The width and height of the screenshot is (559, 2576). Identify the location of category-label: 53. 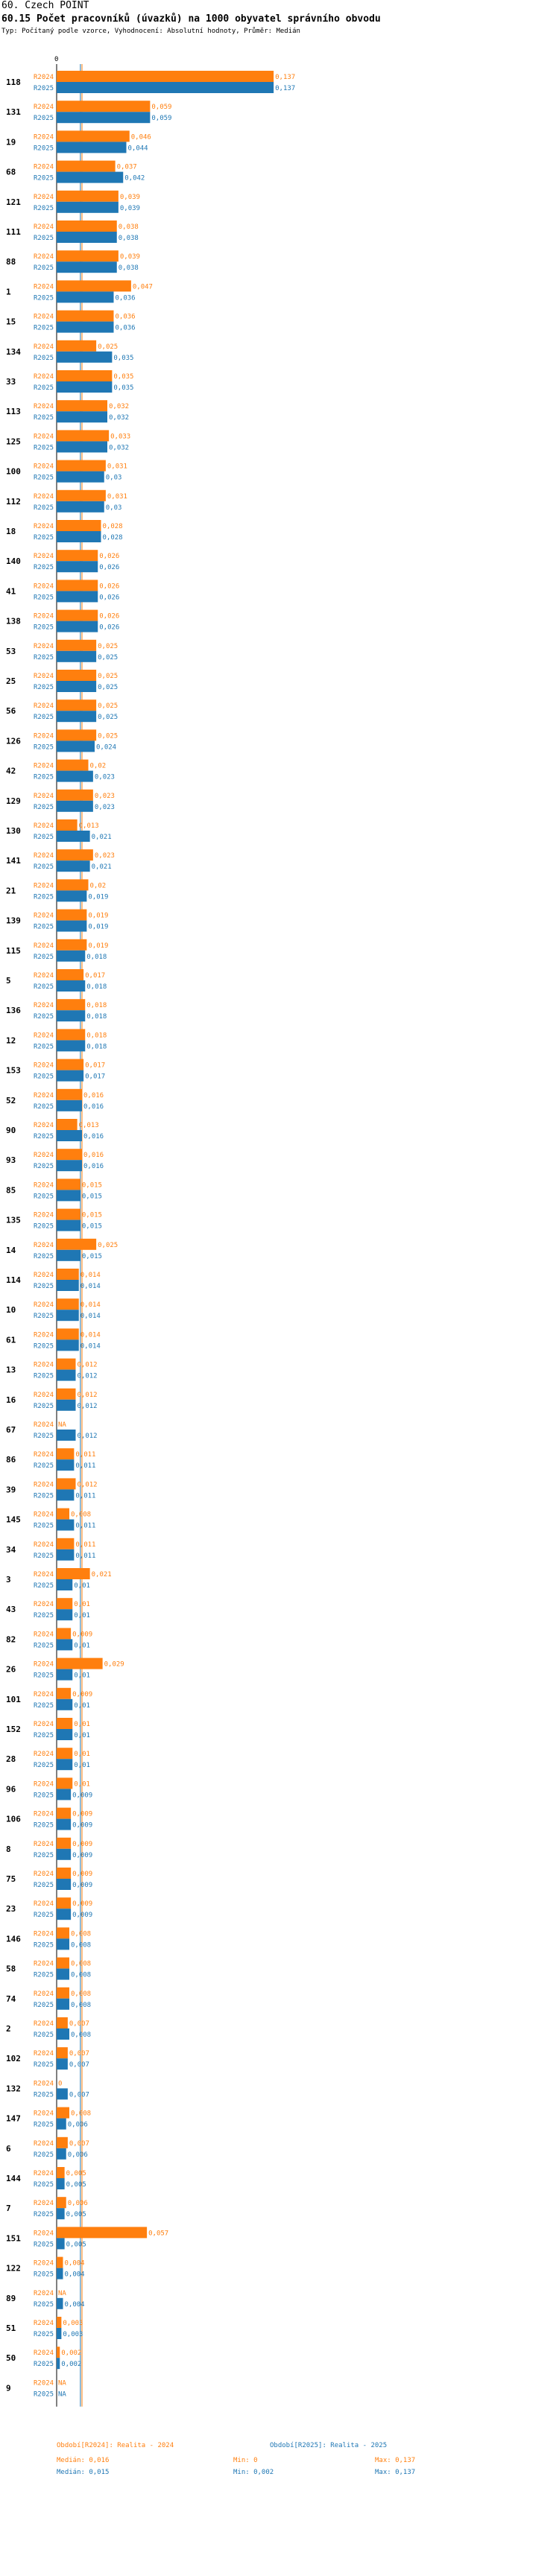
(11, 652).